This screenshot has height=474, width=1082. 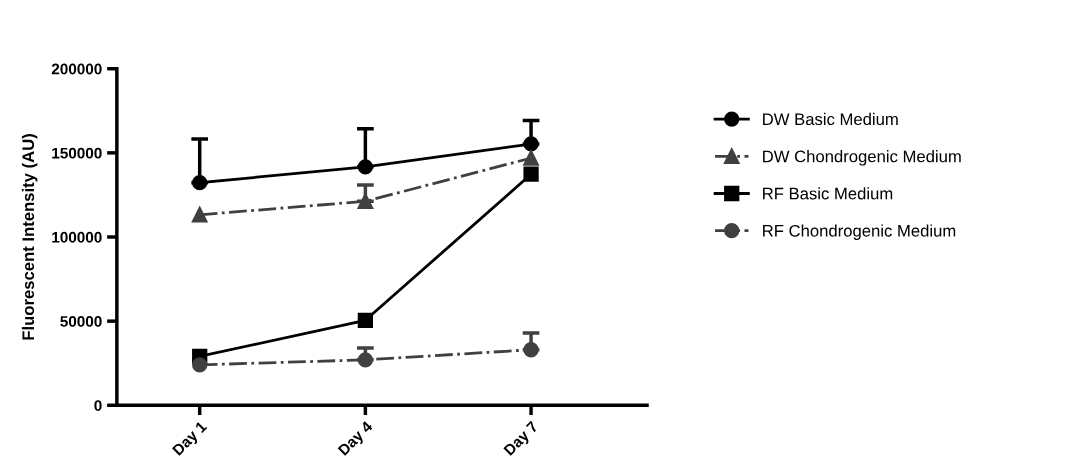 What do you see at coordinates (859, 232) in the screenshot?
I see `legend-label: RF Chondrogenic Medium` at bounding box center [859, 232].